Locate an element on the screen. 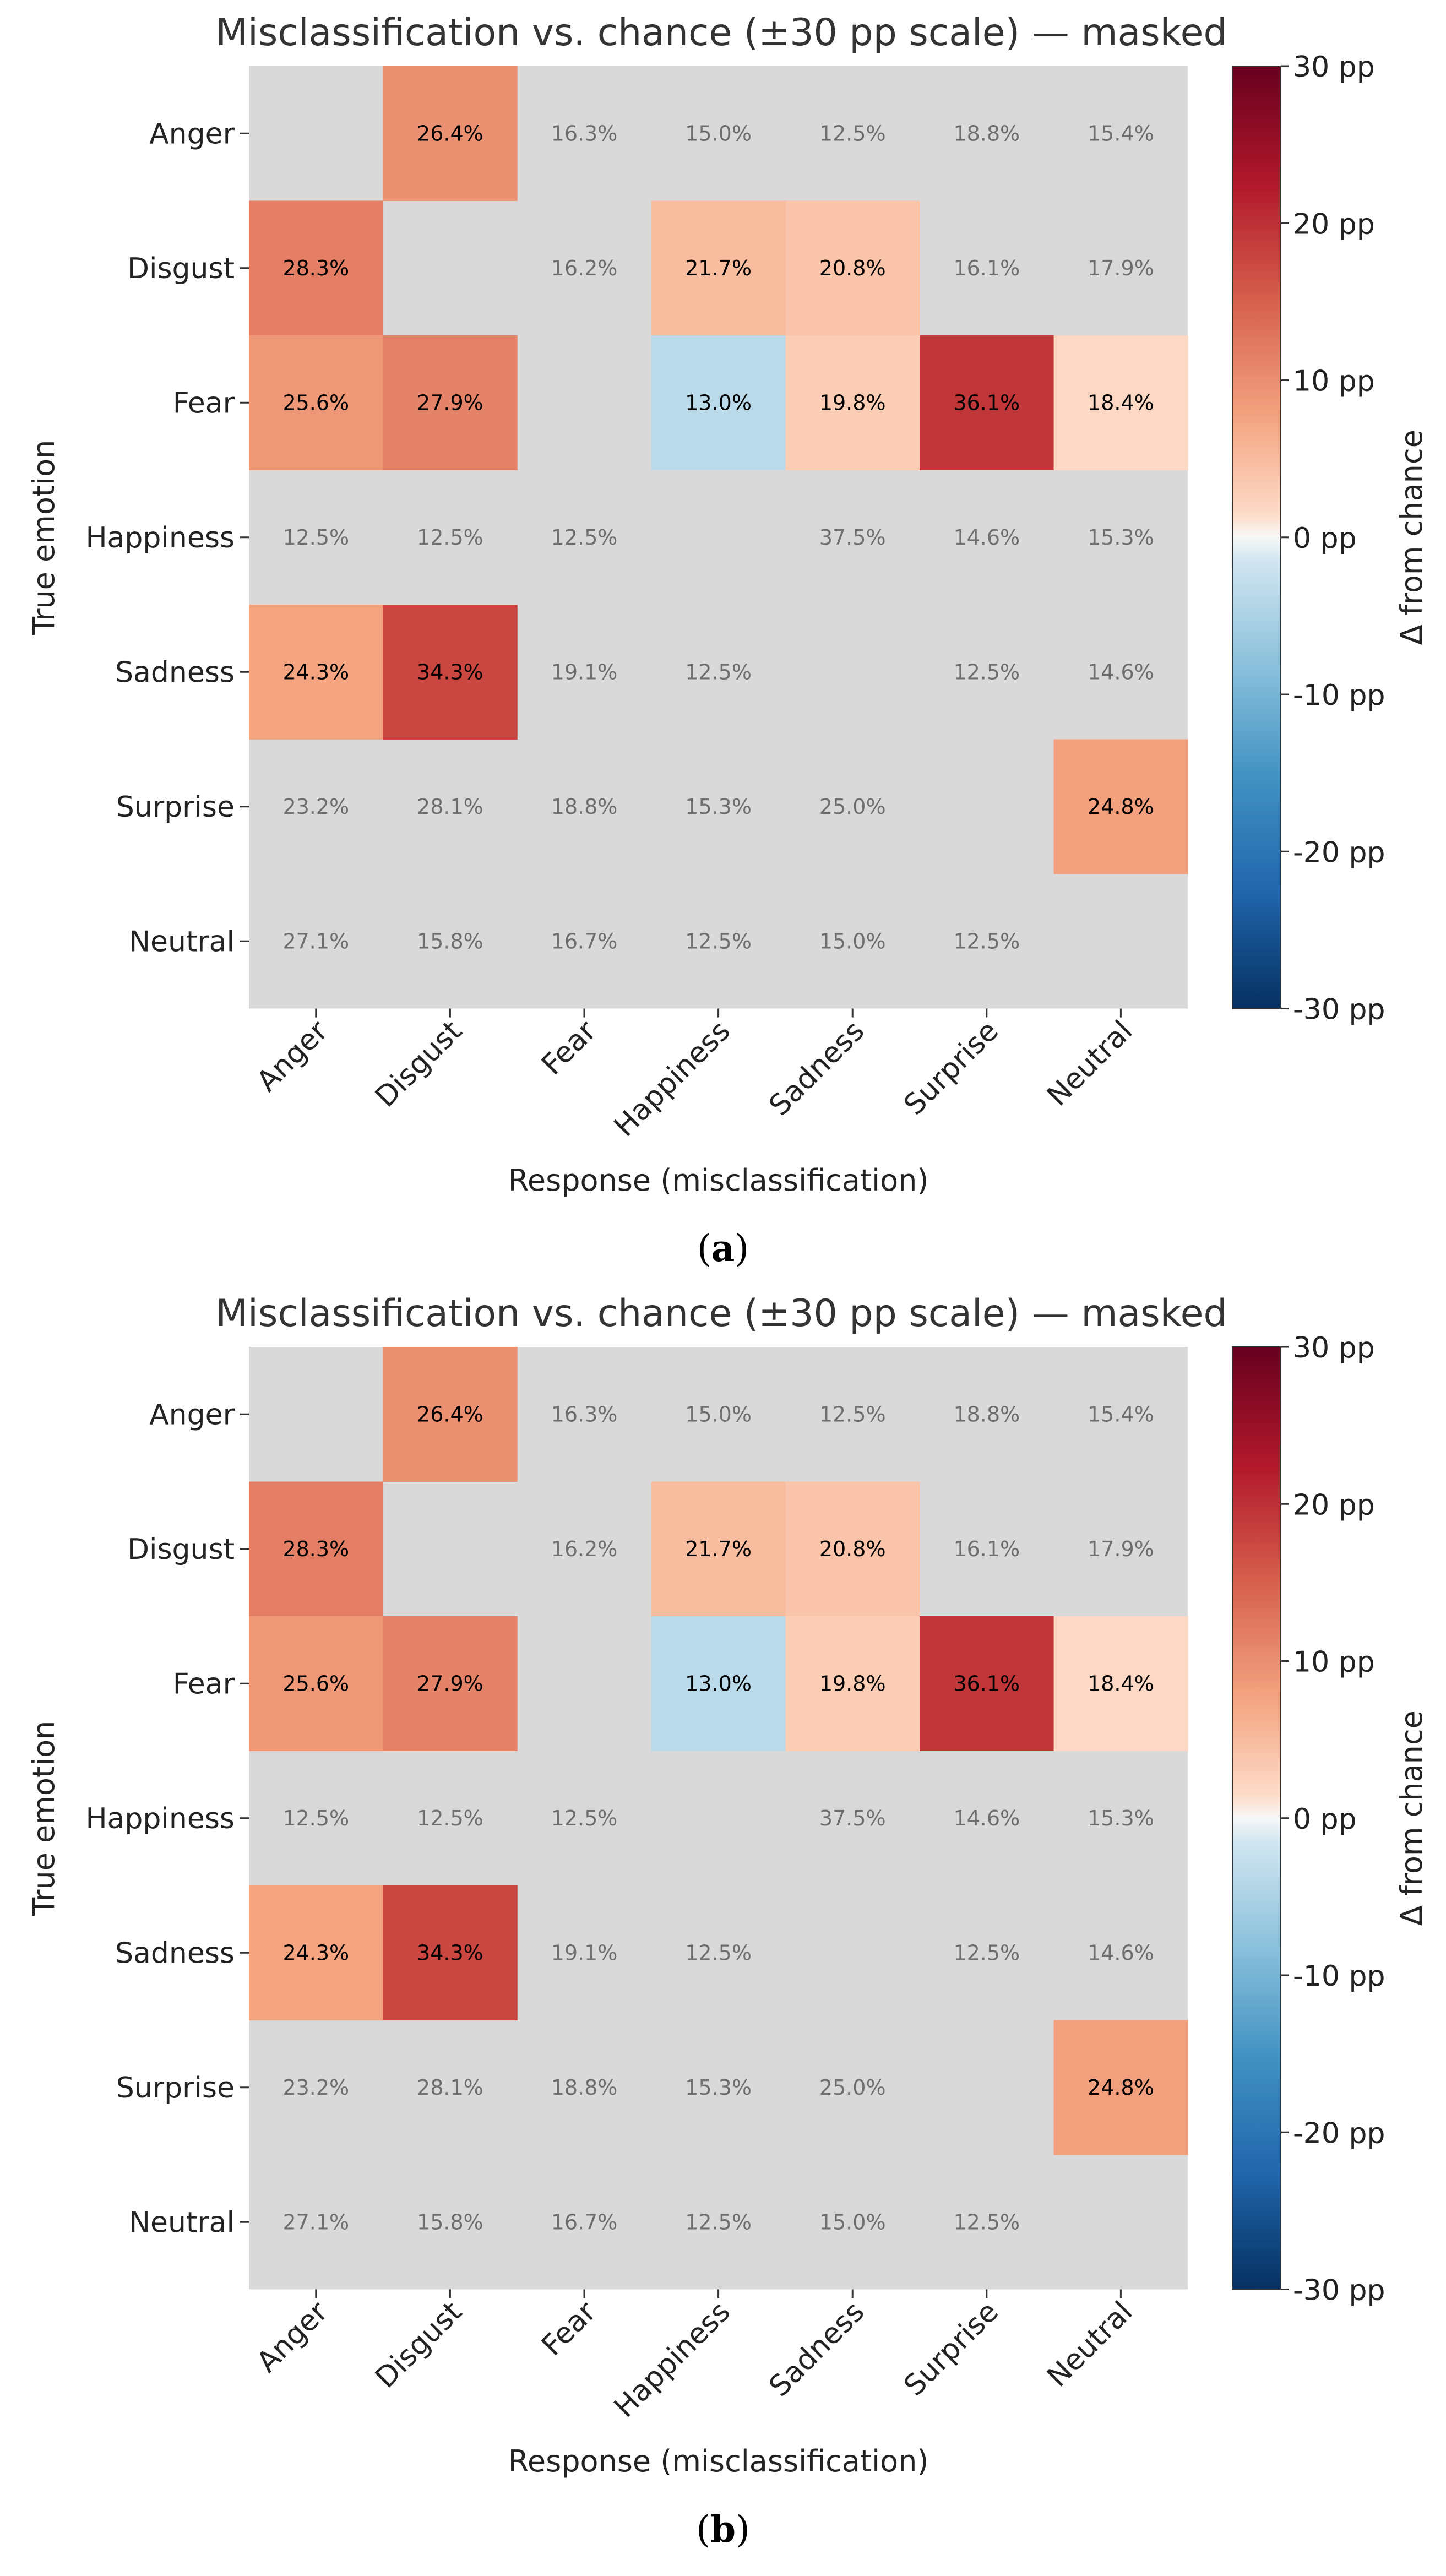  cell-value-label: 37.5% is located at coordinates (852, 1818).